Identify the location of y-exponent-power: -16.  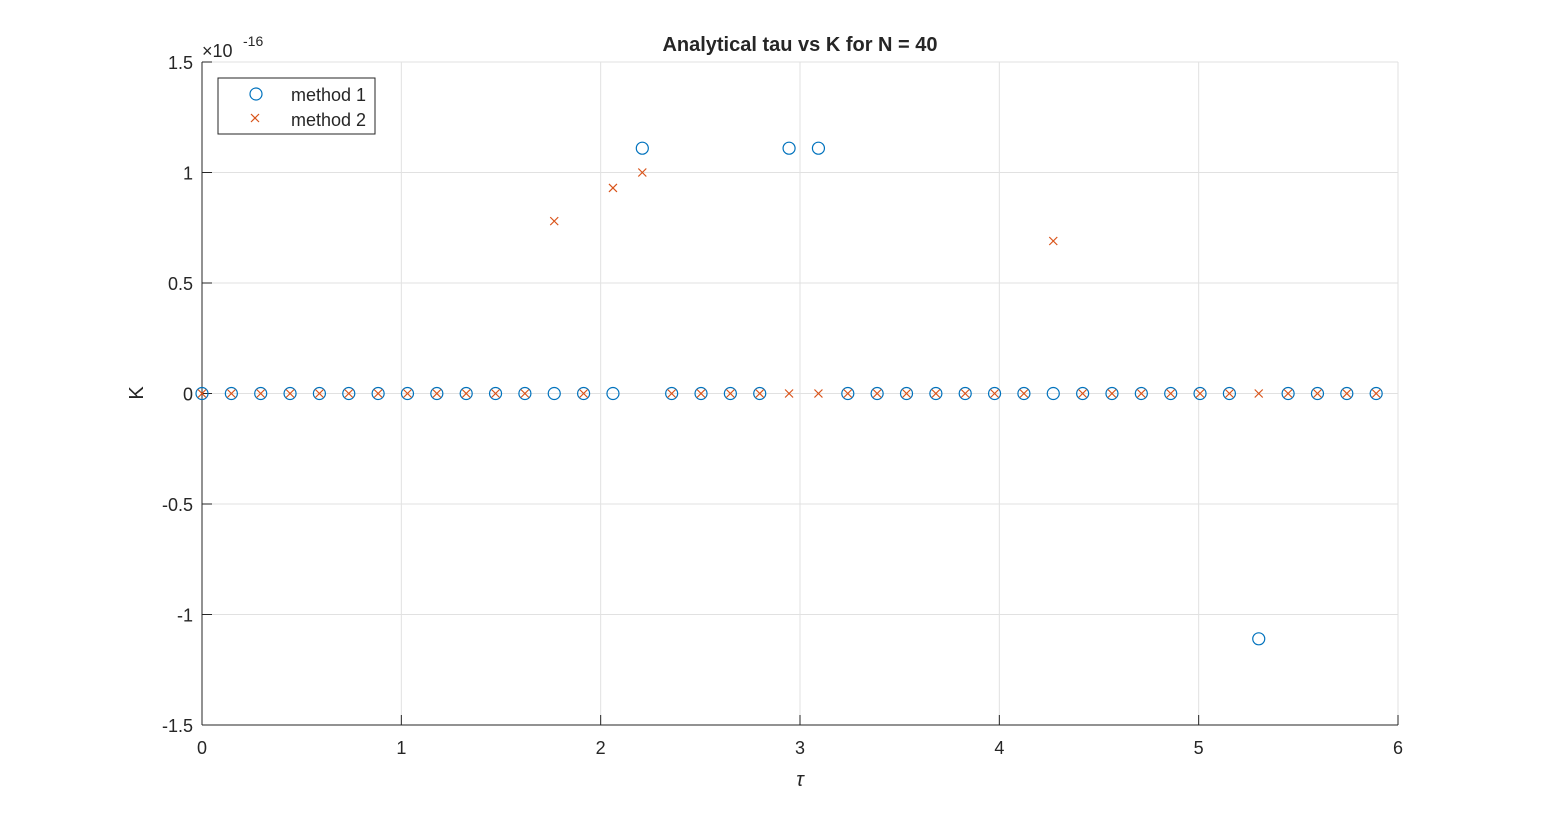
(253, 41).